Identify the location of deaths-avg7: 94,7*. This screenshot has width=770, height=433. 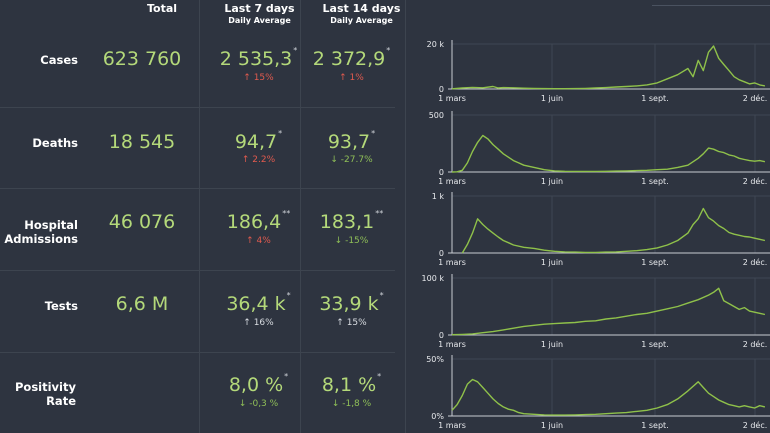
(258, 141).